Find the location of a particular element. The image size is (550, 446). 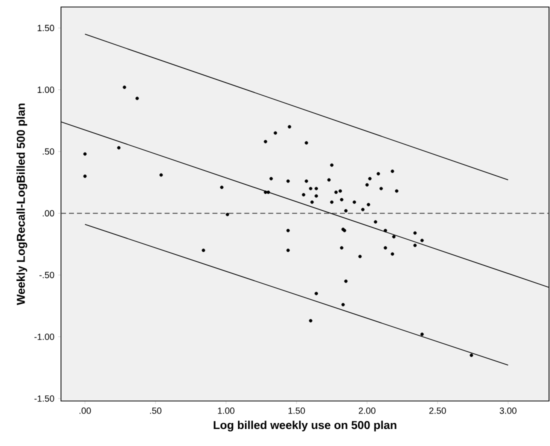

y-tick-label: -.50 is located at coordinates (46, 275).